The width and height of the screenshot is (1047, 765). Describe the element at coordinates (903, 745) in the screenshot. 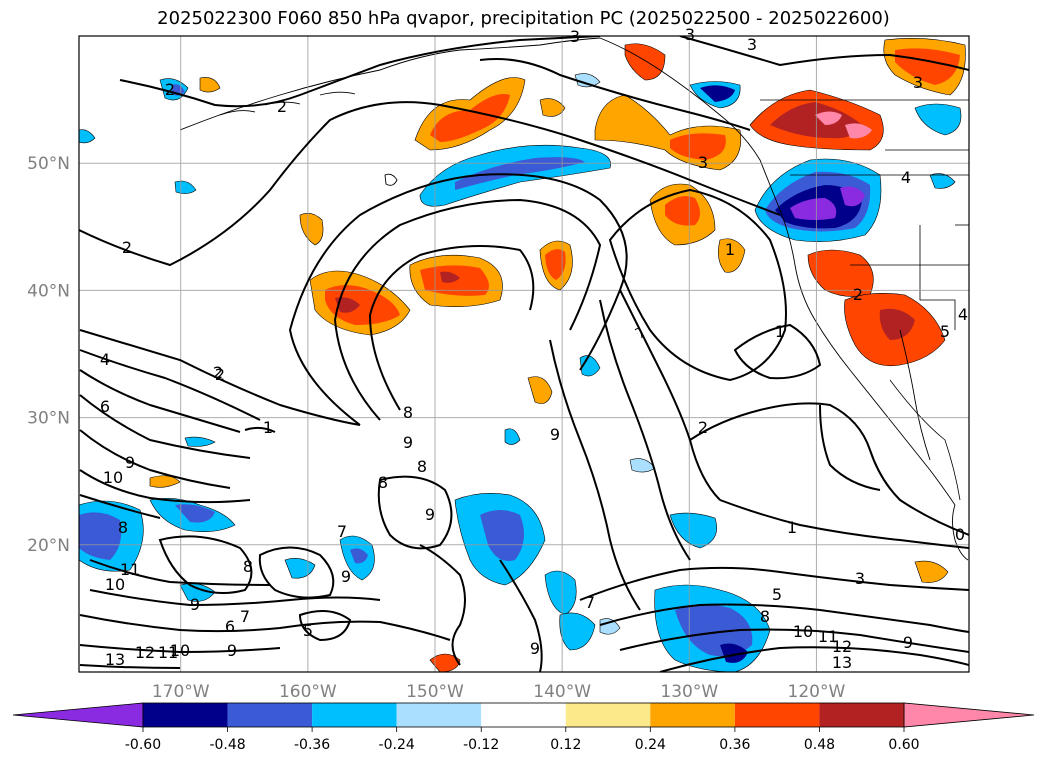

I see `colorbar-tick-label: 0.60` at that location.